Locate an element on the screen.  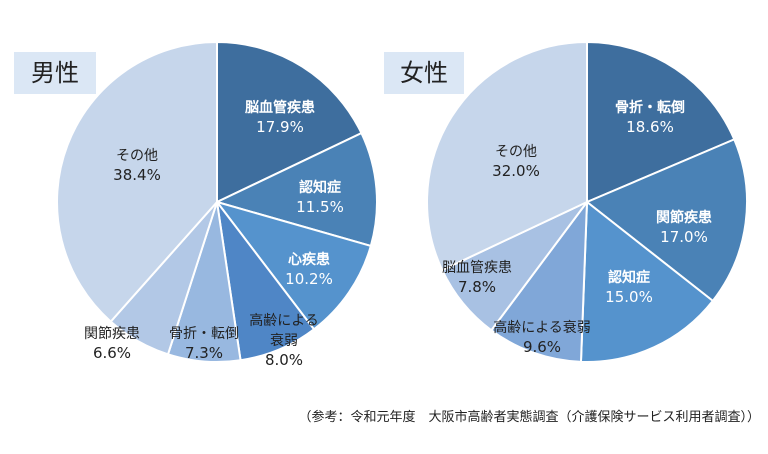
slice-value-male-2: 10.2% is located at coordinates (309, 279).